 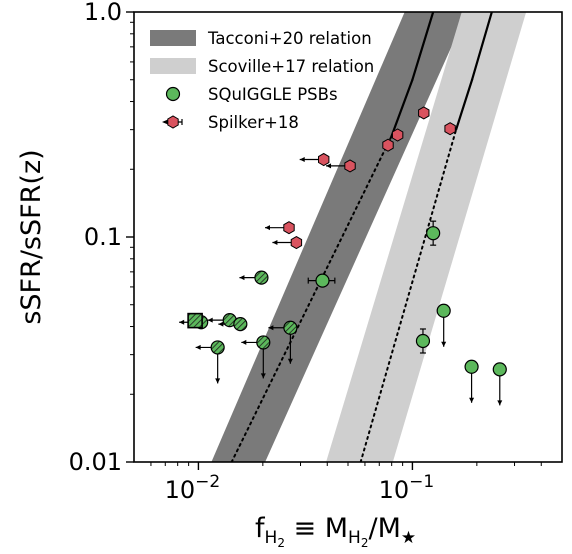 I want to click on special-square-marker, so click(x=195, y=320).